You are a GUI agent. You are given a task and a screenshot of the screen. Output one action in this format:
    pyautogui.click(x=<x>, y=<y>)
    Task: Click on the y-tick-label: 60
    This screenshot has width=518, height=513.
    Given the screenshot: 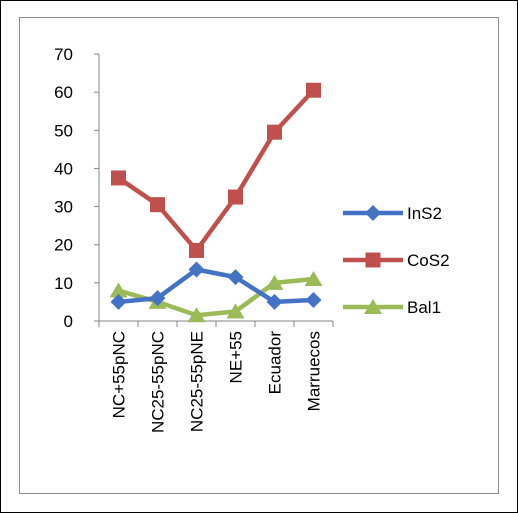 What is the action you would take?
    pyautogui.click(x=63, y=92)
    